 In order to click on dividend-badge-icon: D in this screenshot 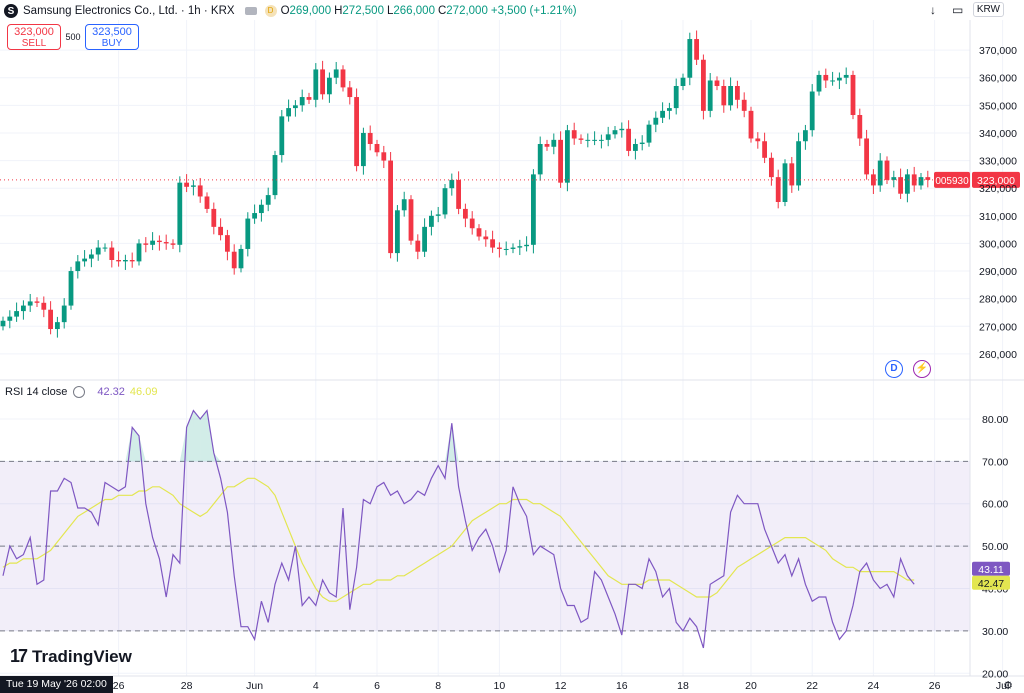, I will do `click(894, 369)`.